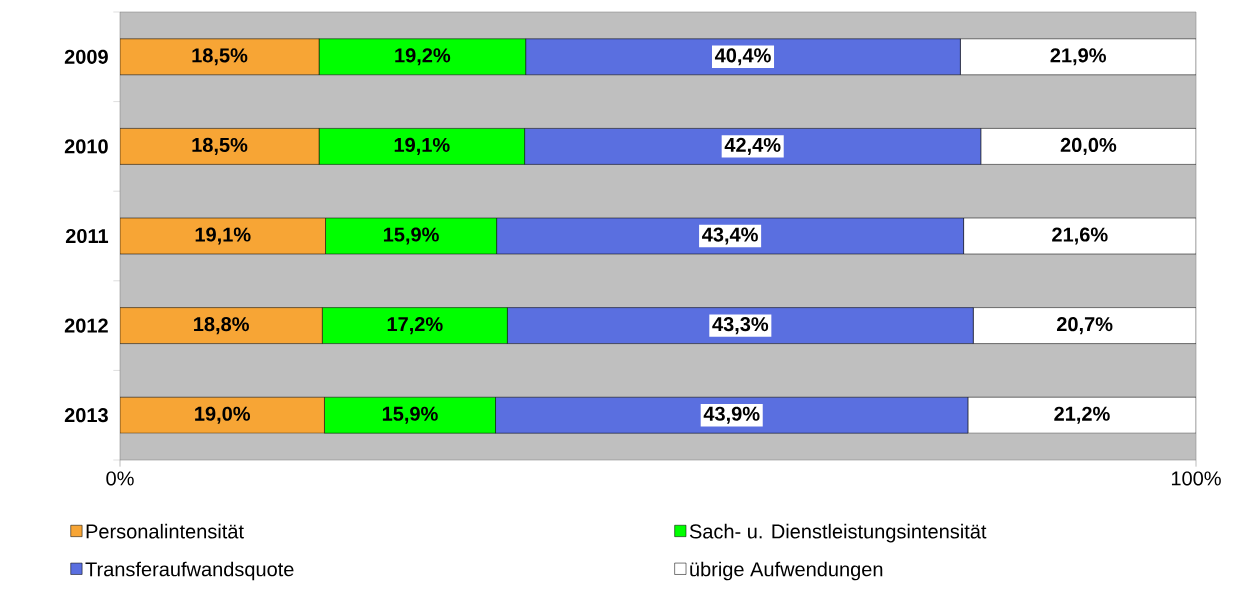 This screenshot has height=601, width=1234. What do you see at coordinates (740, 326) in the screenshot?
I see `data-label: 43,3%` at bounding box center [740, 326].